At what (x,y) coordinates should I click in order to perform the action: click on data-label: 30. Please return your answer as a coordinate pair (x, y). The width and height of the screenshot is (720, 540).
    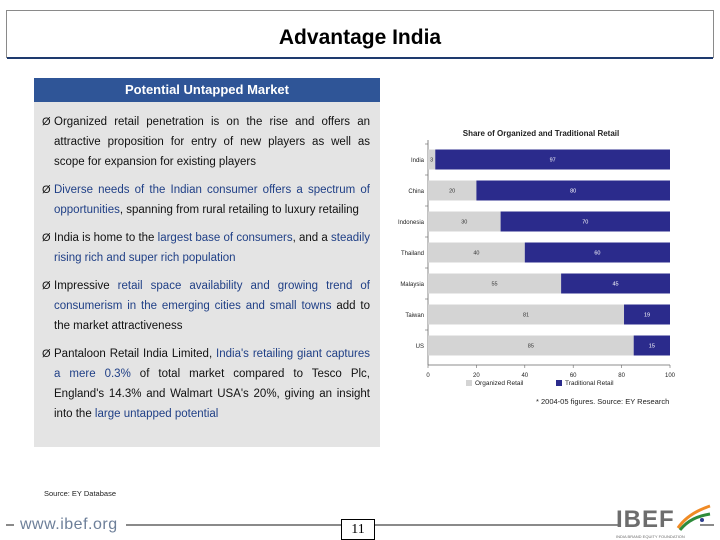
    Looking at the image, I should click on (464, 223).